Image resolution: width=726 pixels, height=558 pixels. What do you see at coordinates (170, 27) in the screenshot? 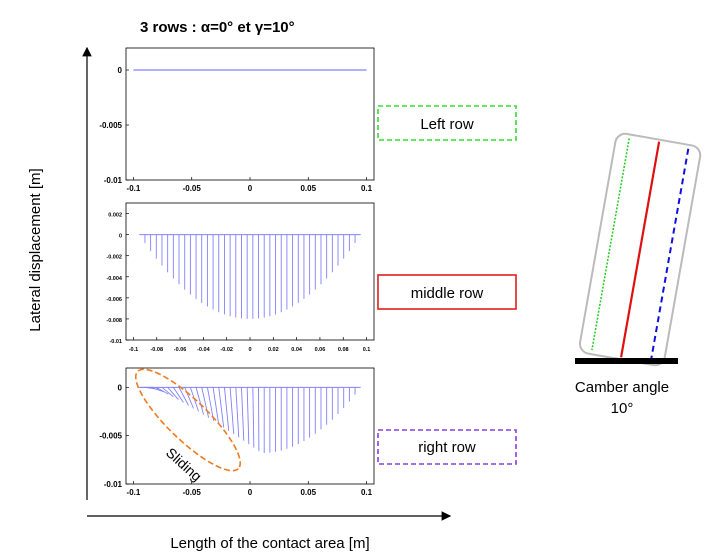
I see `title-prefix: 3 rows :` at bounding box center [170, 27].